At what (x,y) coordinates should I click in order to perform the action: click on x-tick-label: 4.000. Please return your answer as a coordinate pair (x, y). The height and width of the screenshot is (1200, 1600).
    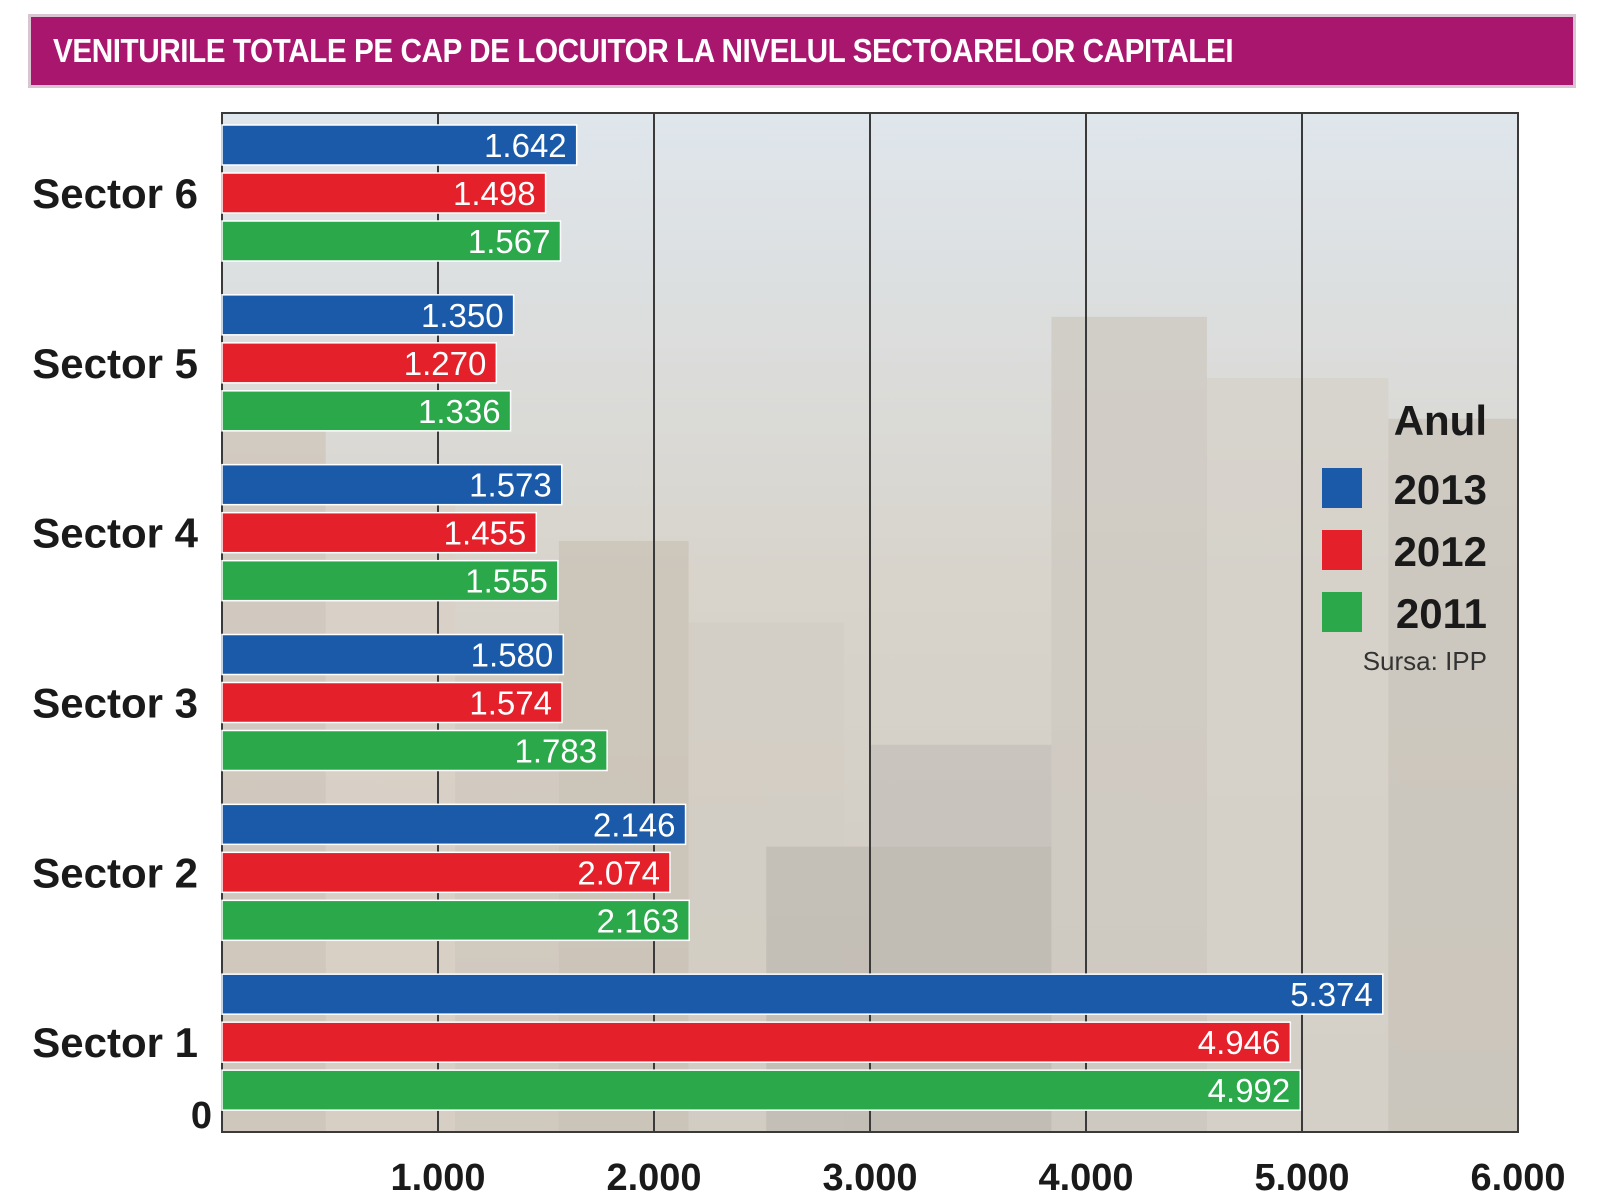
    Looking at the image, I should click on (1085, 1178).